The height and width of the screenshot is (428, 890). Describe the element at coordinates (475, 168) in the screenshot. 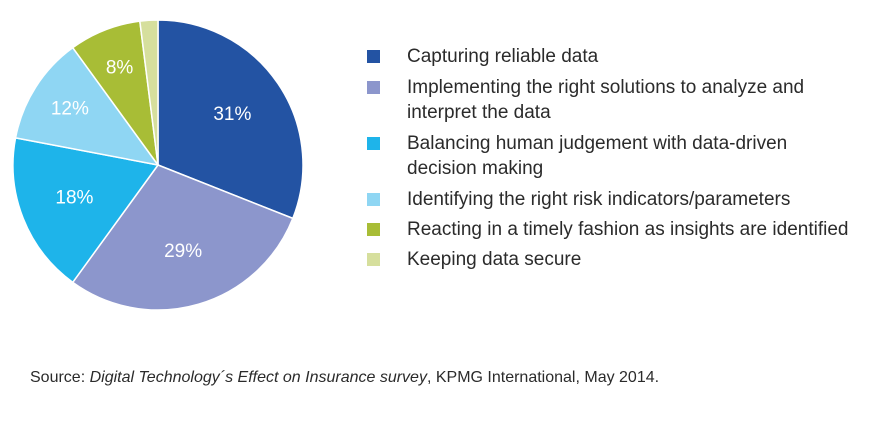

I see `legend-label-continued: decision making` at that location.